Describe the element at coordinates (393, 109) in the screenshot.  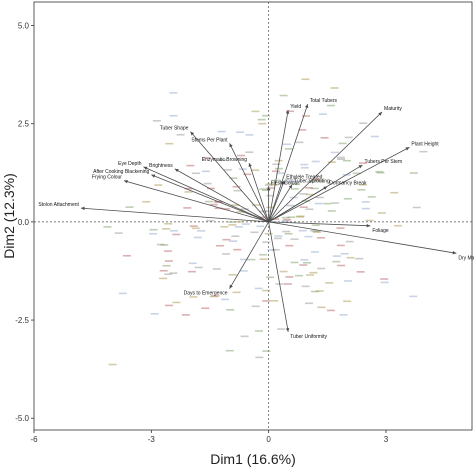
I see `variable-label: Maturity` at that location.